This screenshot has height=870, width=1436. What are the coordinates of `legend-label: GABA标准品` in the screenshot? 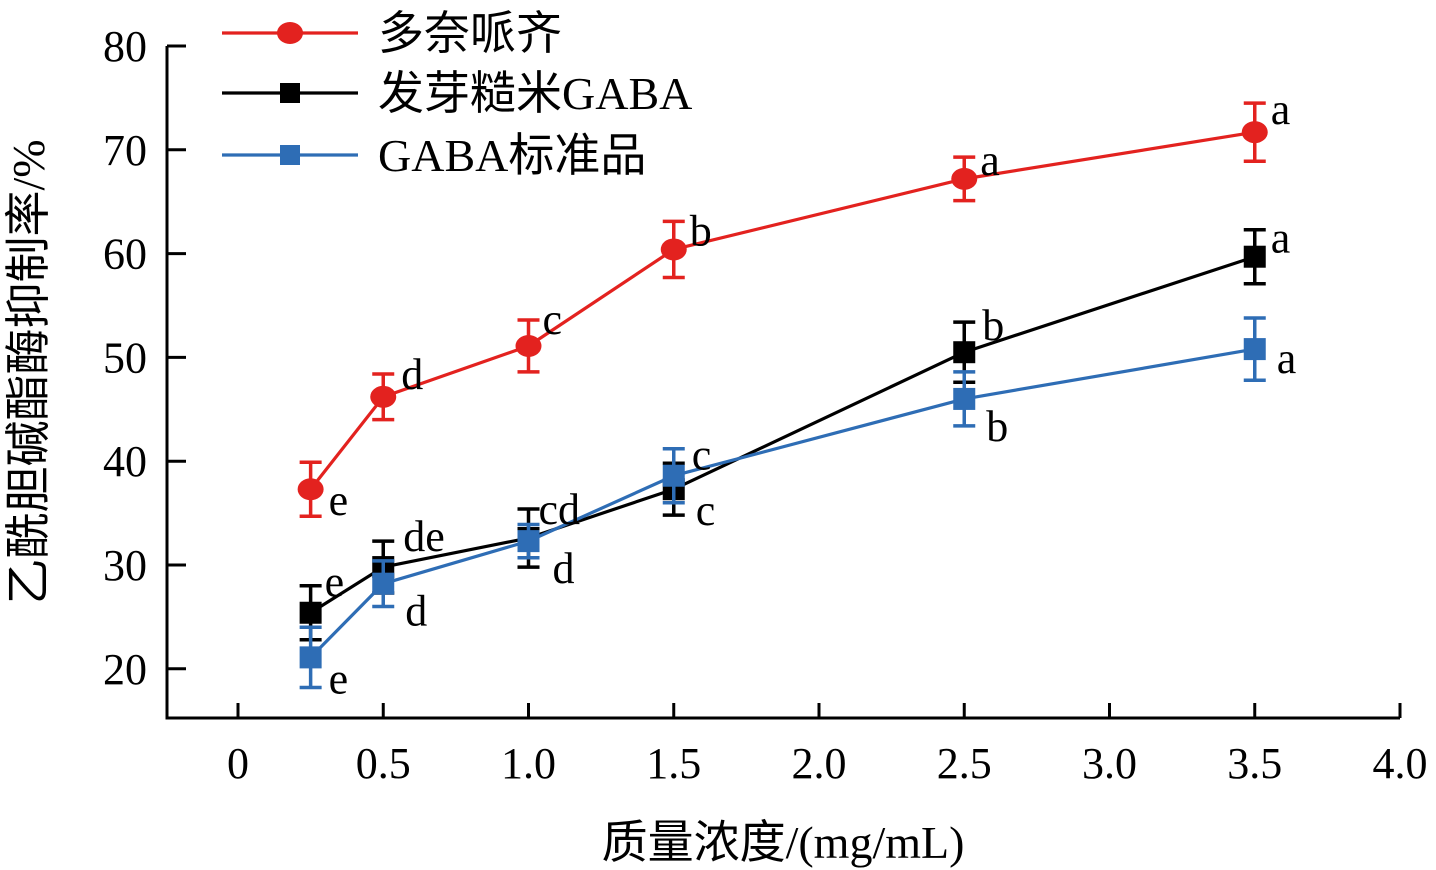 It's located at (512, 155).